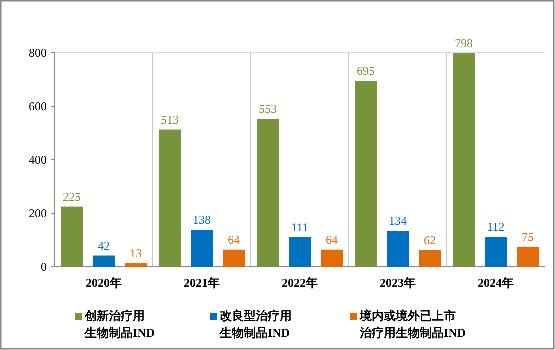  What do you see at coordinates (300, 227) in the screenshot?
I see `data-label: 111` at bounding box center [300, 227].